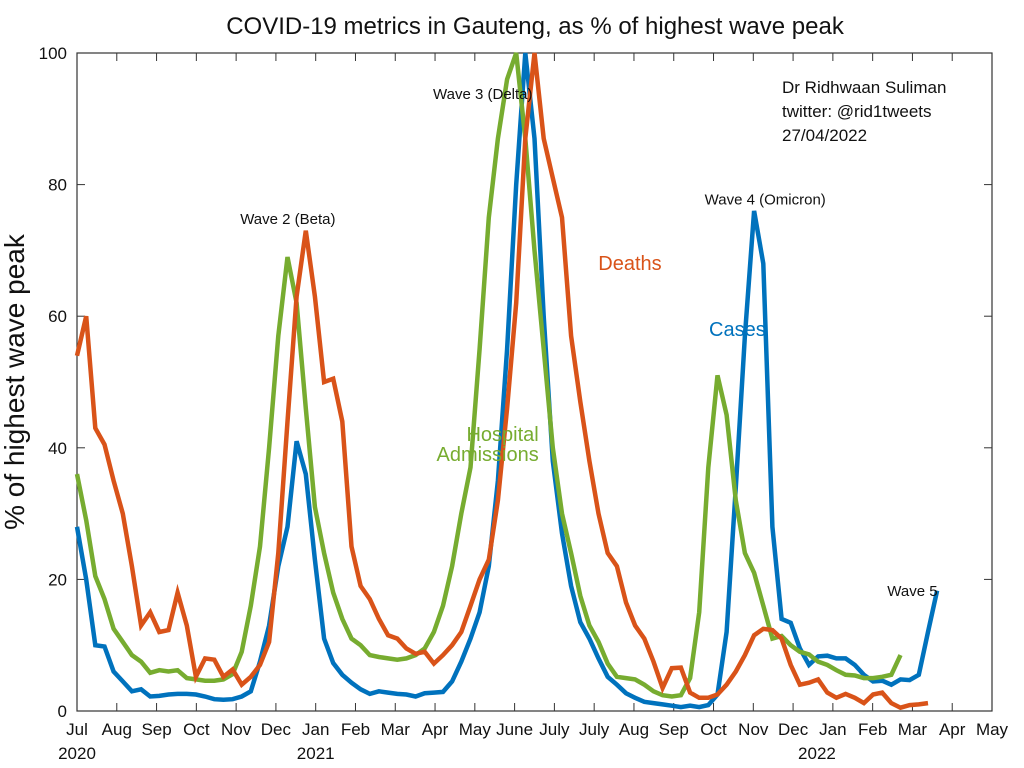 The height and width of the screenshot is (768, 1024). Describe the element at coordinates (15, 381) in the screenshot. I see `y-axis-label: % of highest wave peak` at that location.